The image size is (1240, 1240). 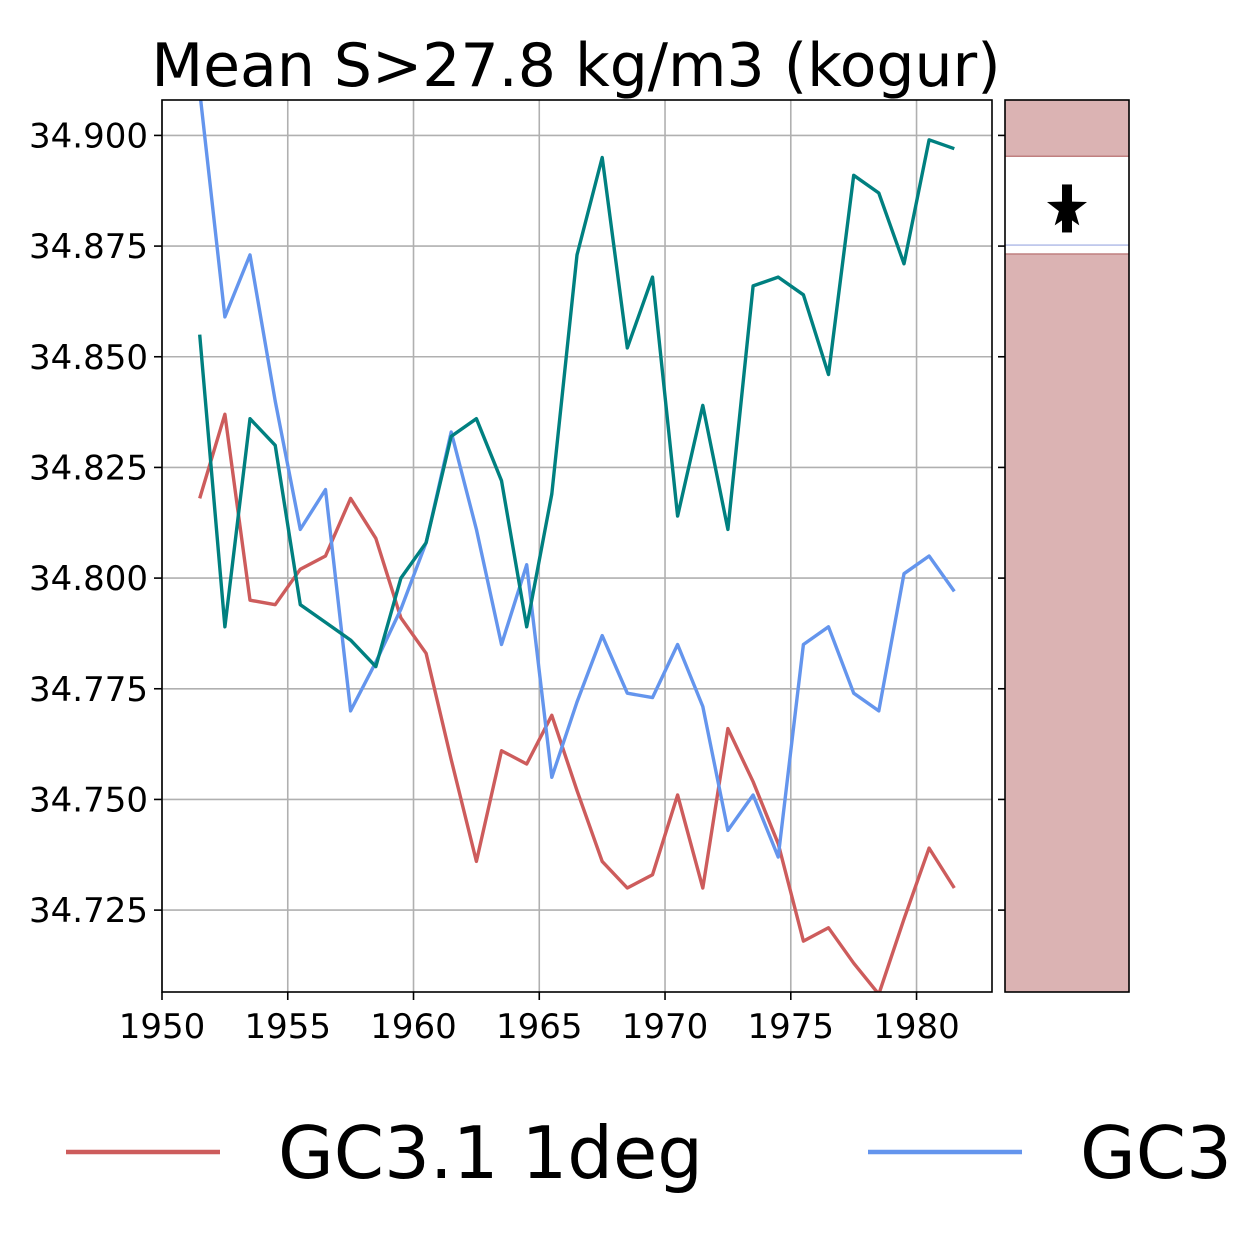 What do you see at coordinates (88, 690) in the screenshot?
I see `y-tick-label: 34.775` at bounding box center [88, 690].